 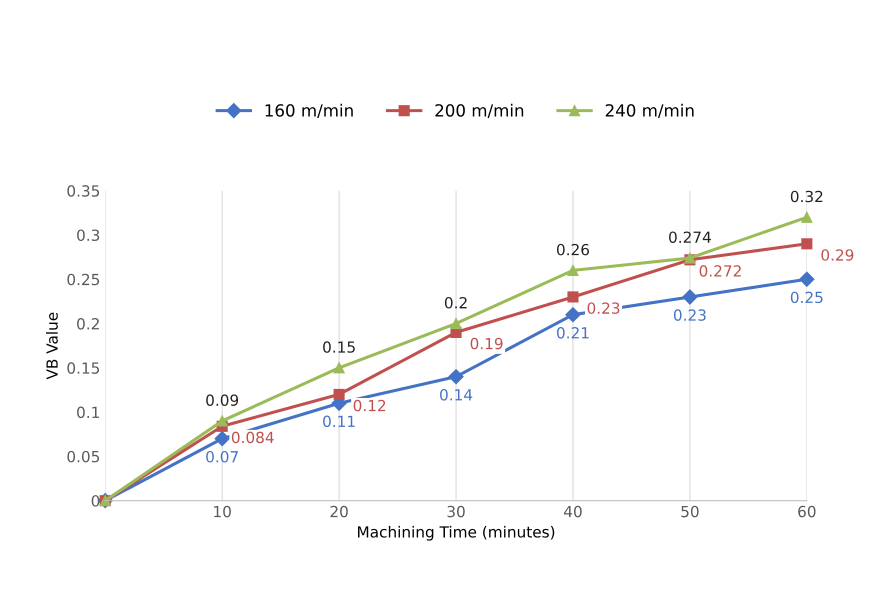 What do you see at coordinates (456, 394) in the screenshot?
I see `data-label: 0.14` at bounding box center [456, 394].